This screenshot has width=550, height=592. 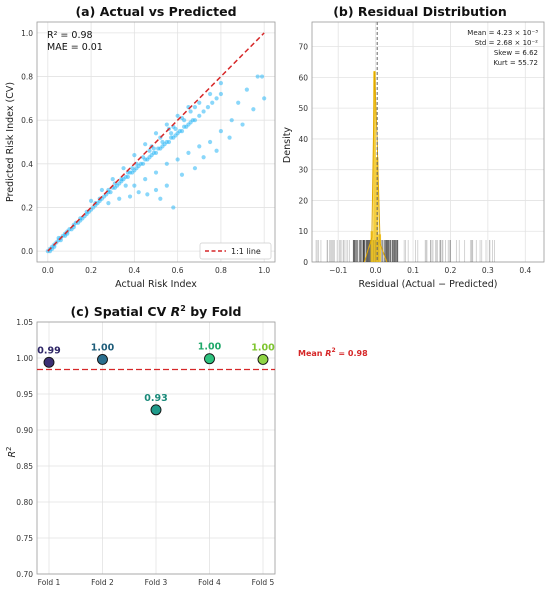 What do you see at coordinates (24, 466) in the screenshot?
I see `panel-c-ytick: 0.85` at bounding box center [24, 466].